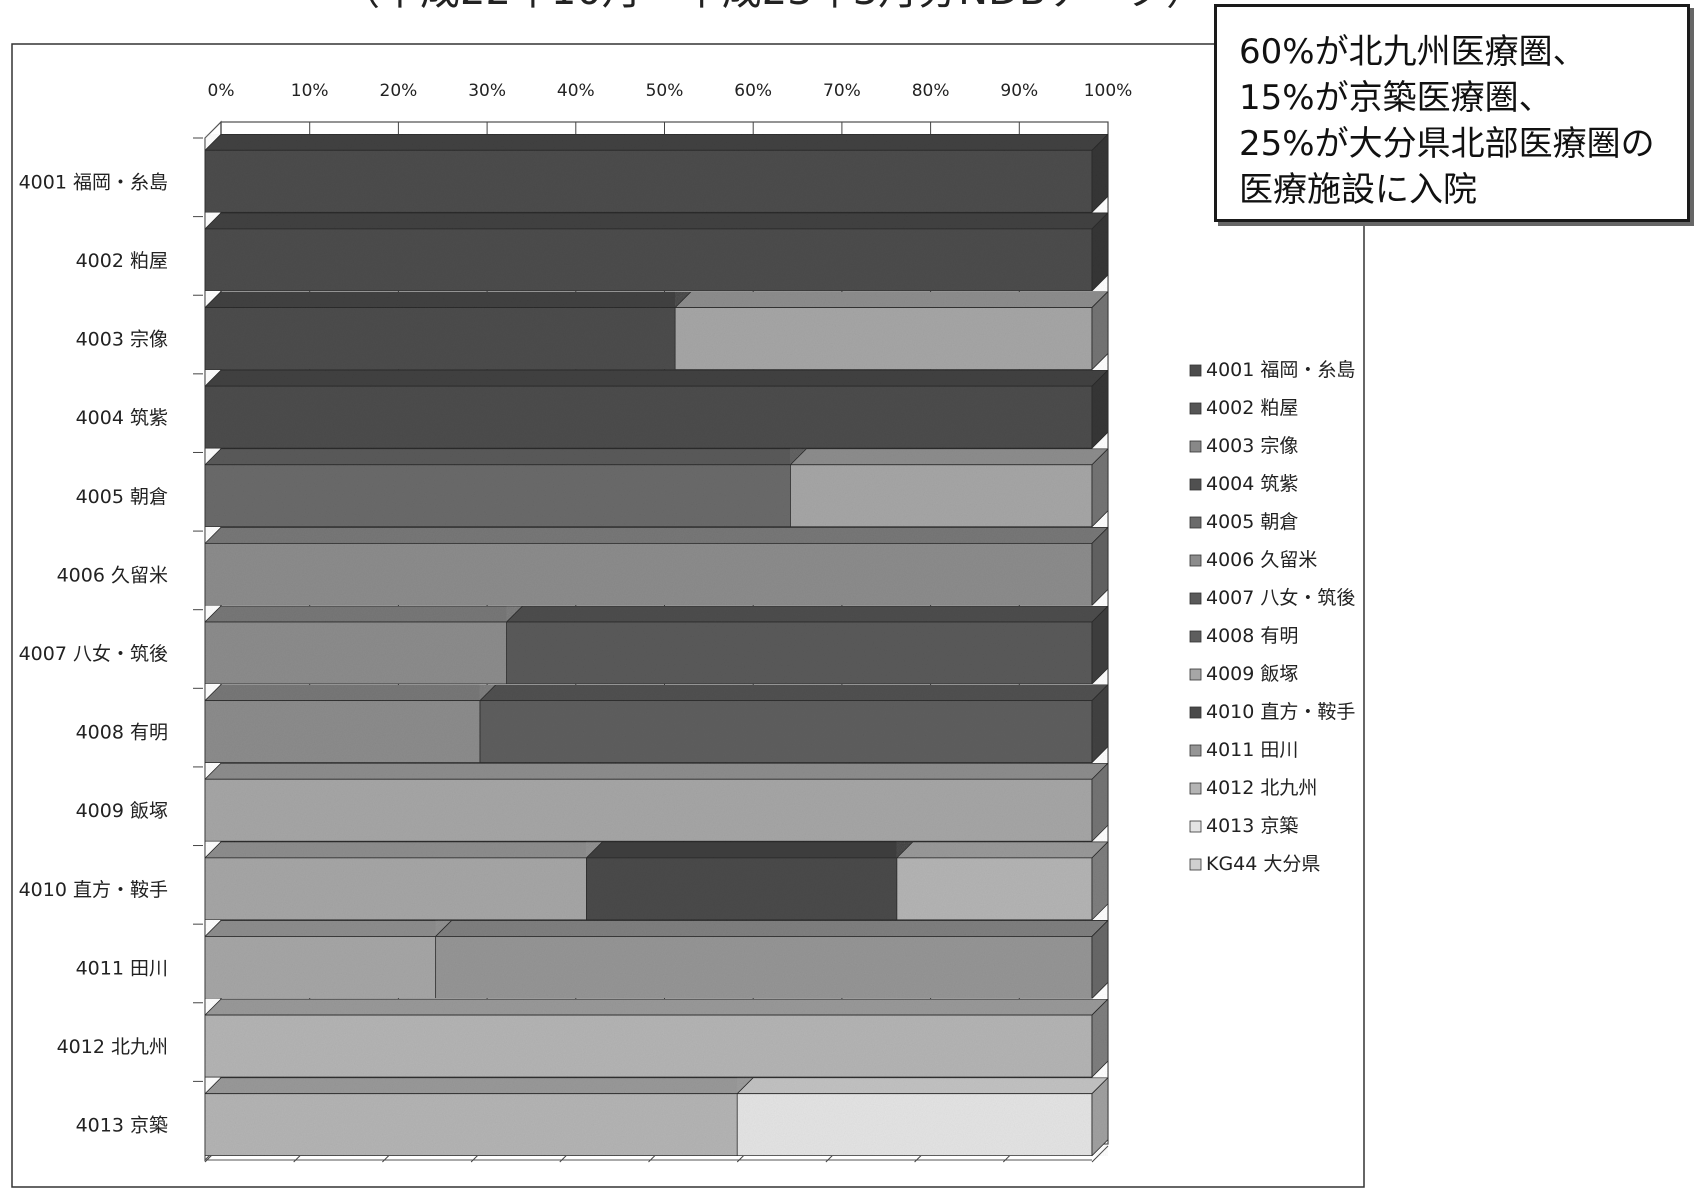  I want to click on callout-line: 15%が京築医療圏、, so click(1396, 98).